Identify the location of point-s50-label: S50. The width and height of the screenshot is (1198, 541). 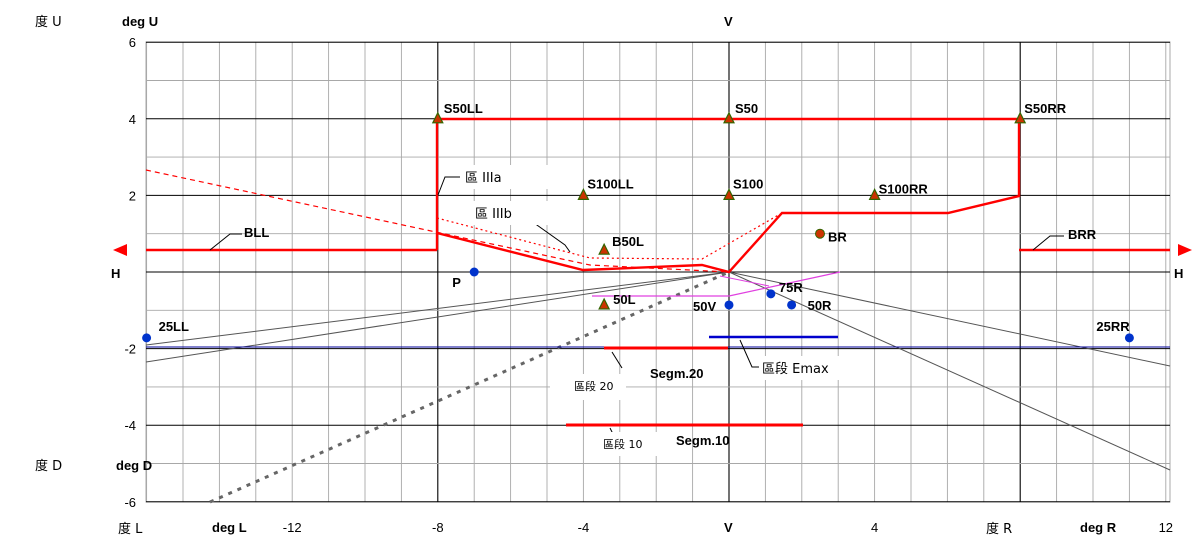
(746, 108).